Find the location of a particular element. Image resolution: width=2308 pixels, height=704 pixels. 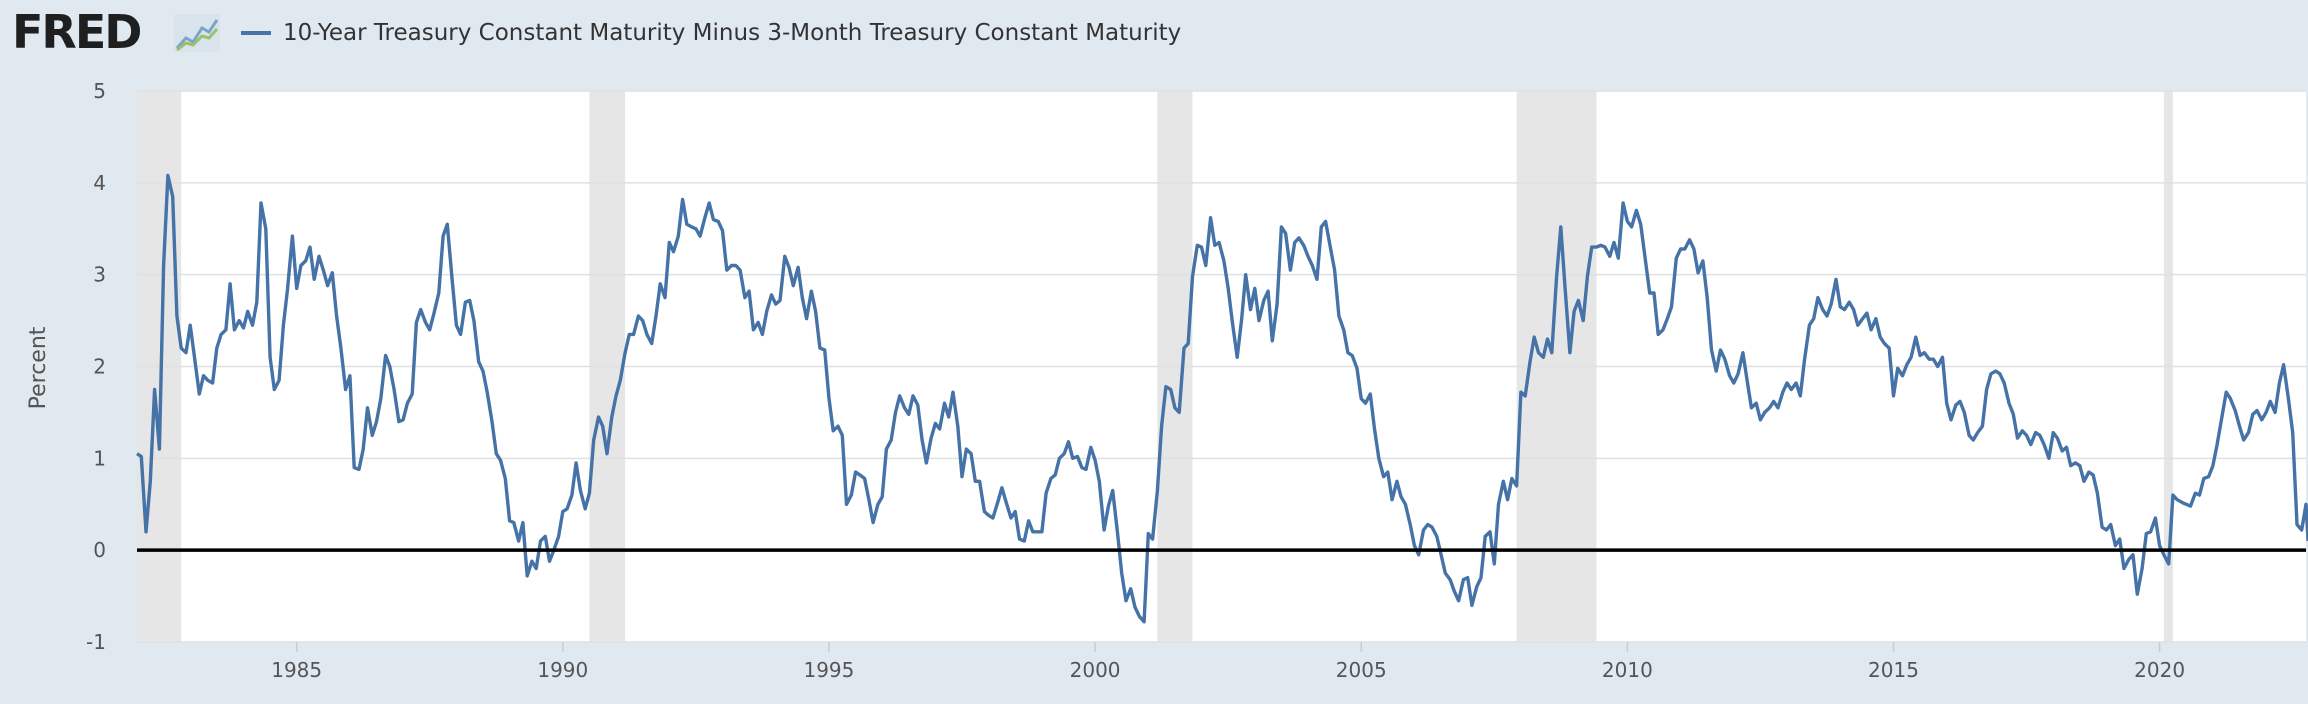

x-tick-label: 2005 is located at coordinates (1361, 670).